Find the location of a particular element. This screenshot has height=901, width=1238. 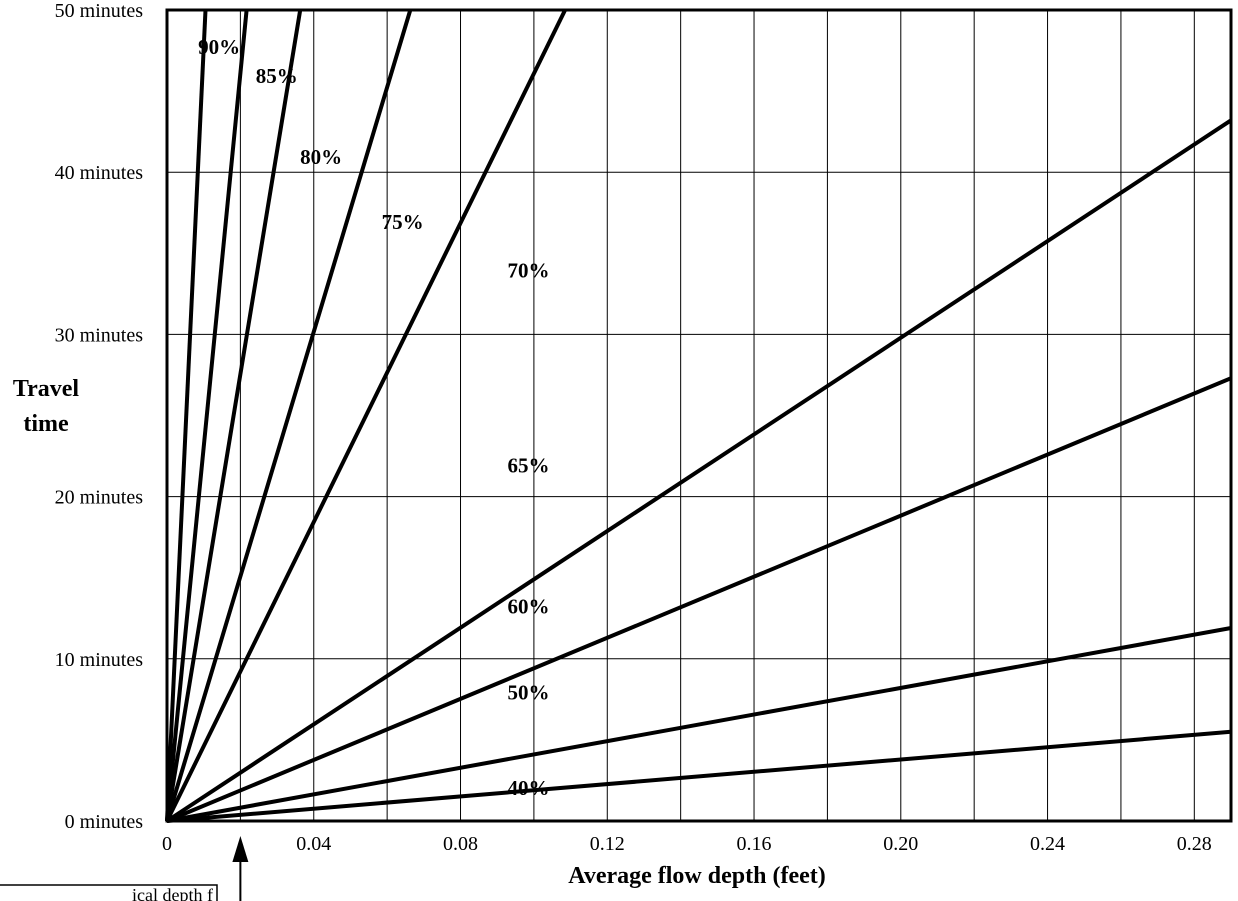

x-tick-label: 0 is located at coordinates (167, 844).